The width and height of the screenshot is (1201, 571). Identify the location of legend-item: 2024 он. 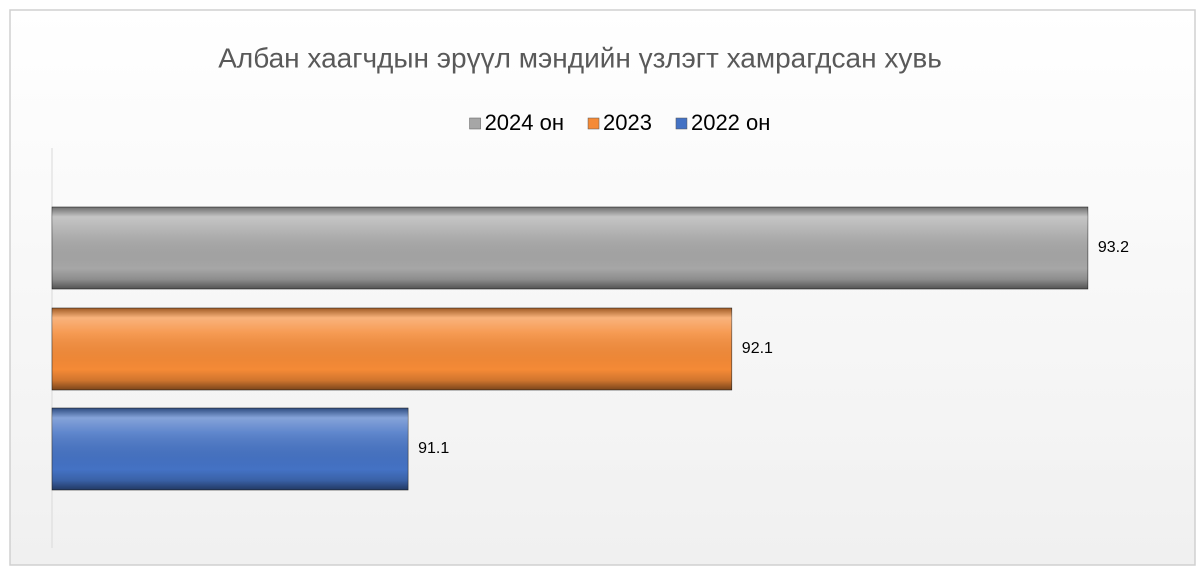
(516, 122).